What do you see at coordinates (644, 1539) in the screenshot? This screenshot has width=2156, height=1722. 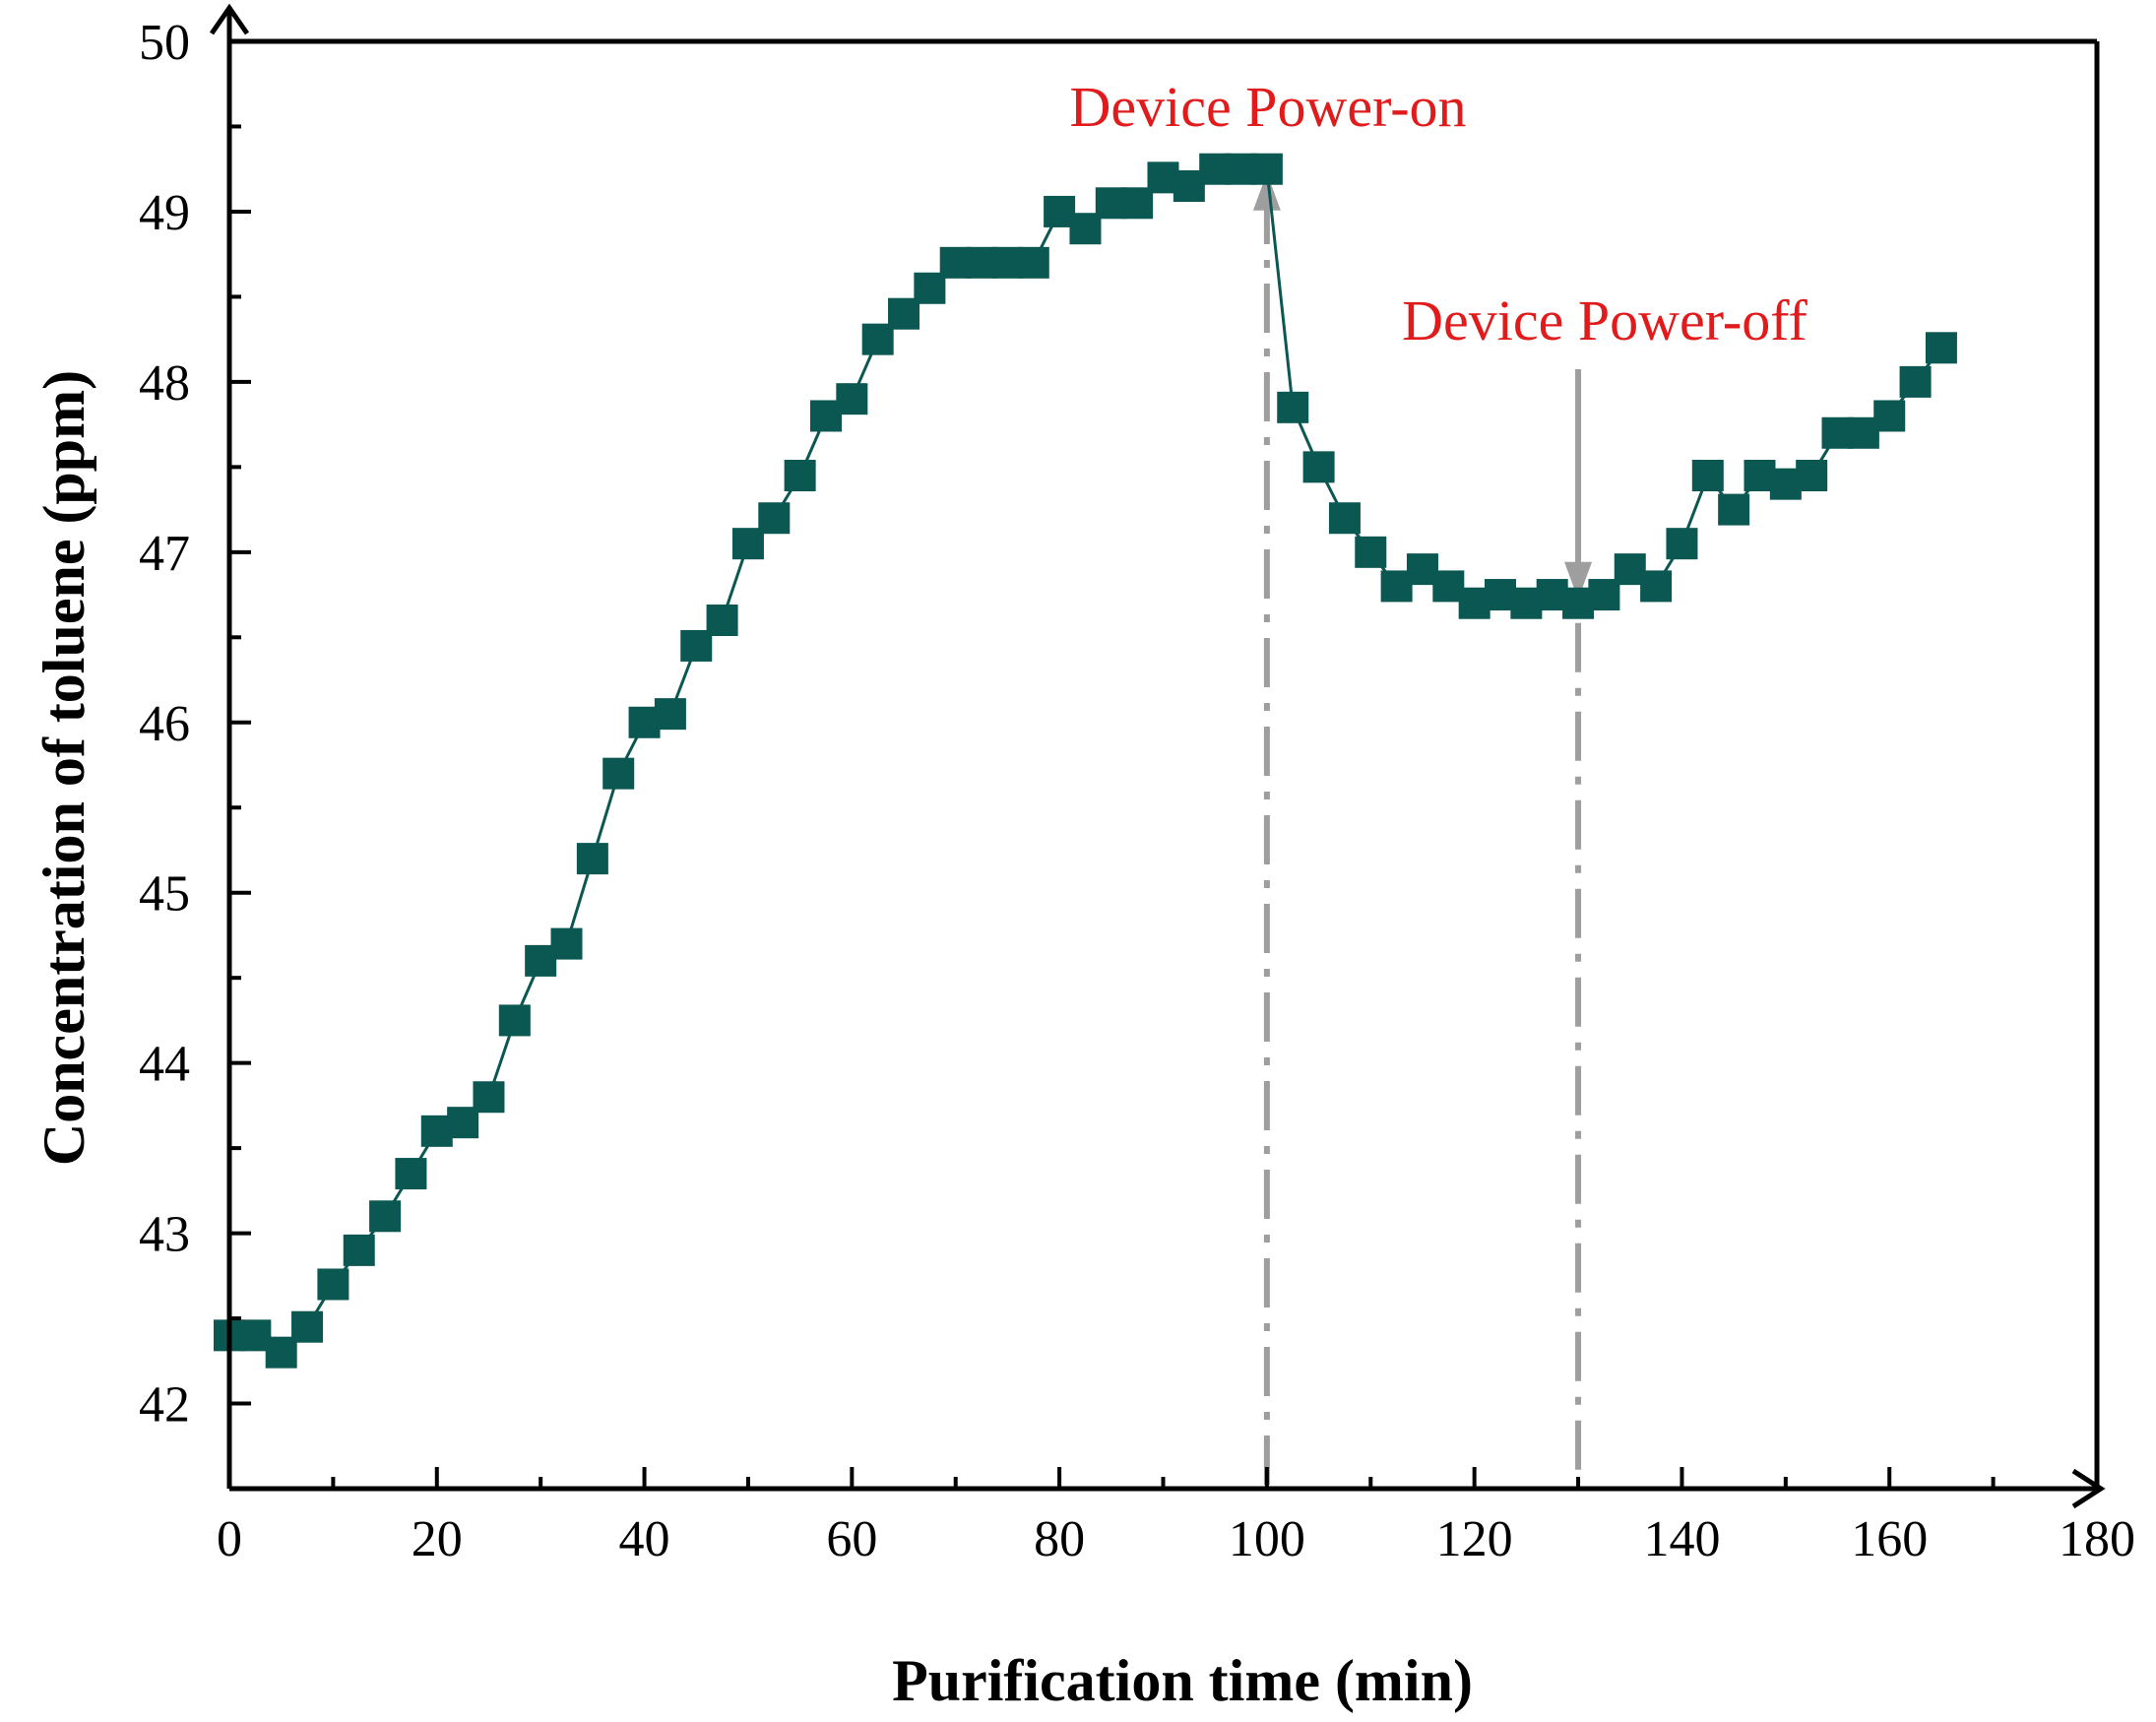 I see `x-tick-label: 40` at bounding box center [644, 1539].